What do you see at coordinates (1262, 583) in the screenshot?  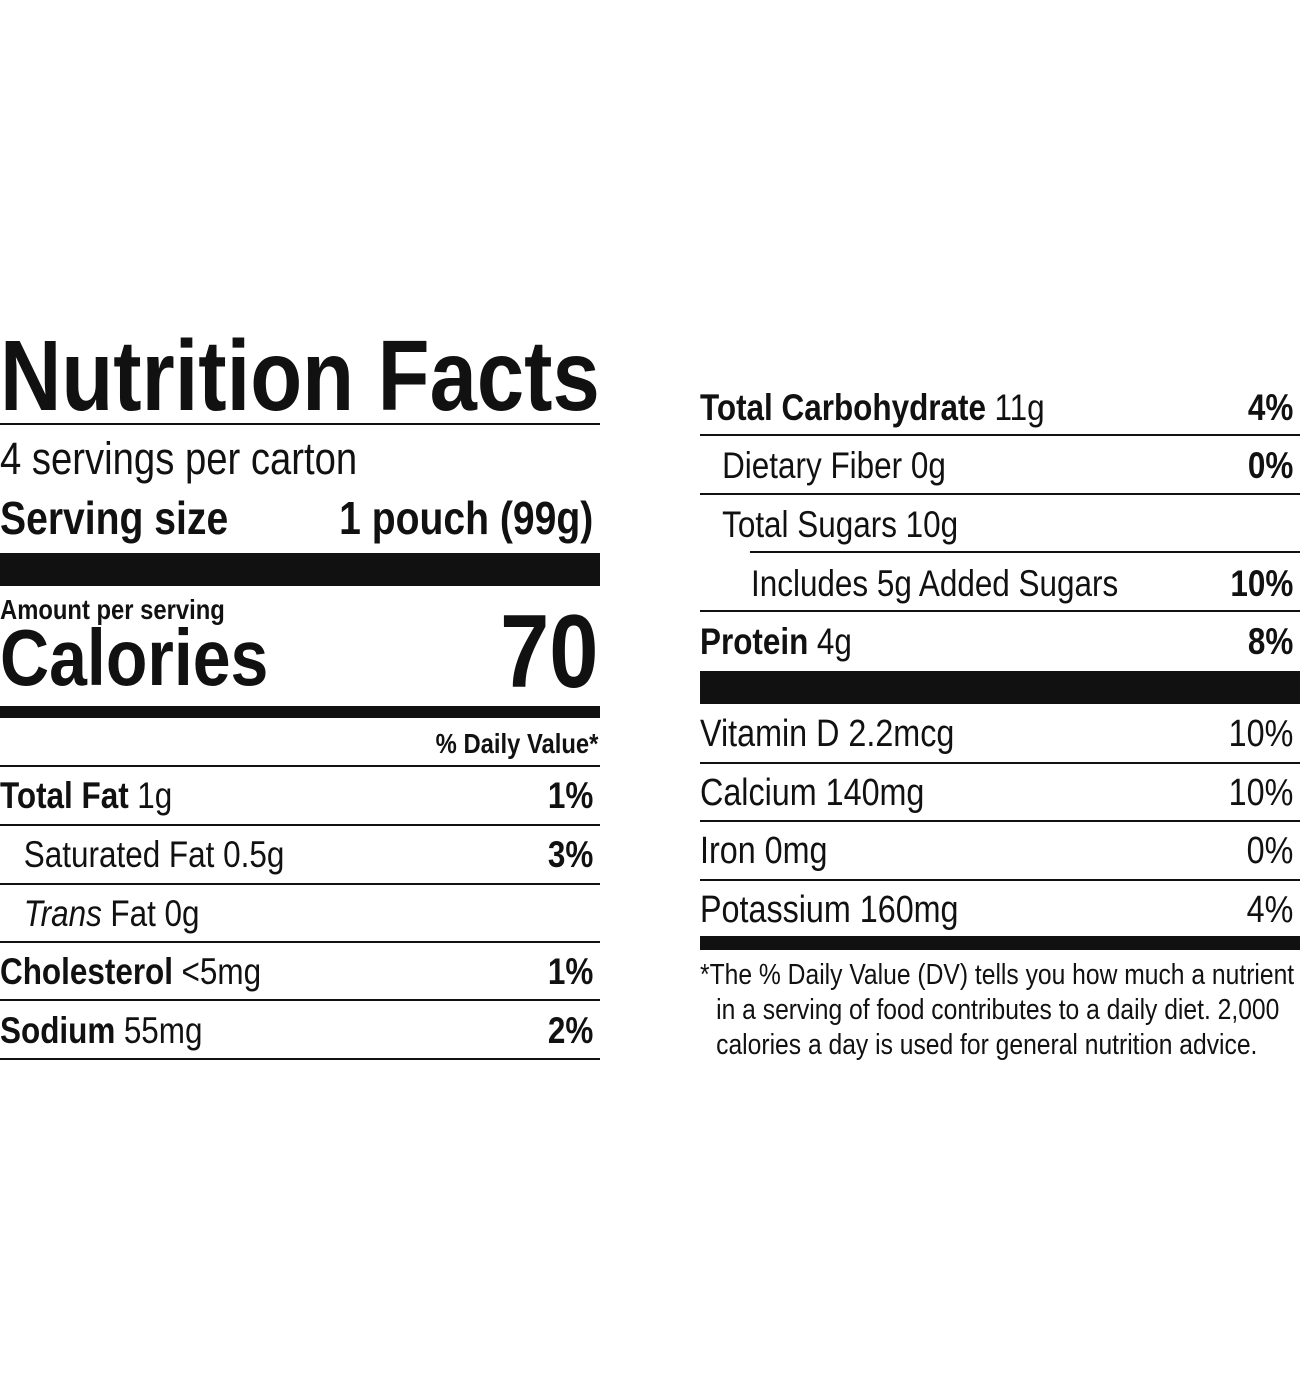 I see `nutrient-dv: 10%` at bounding box center [1262, 583].